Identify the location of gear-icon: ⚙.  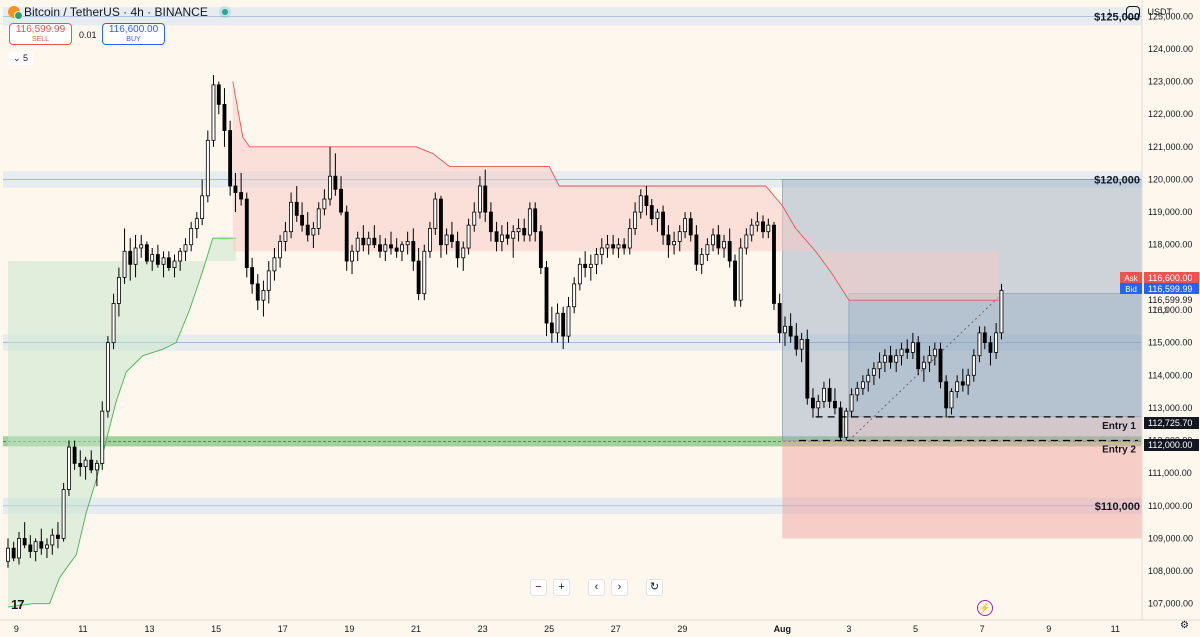
(1184, 625).